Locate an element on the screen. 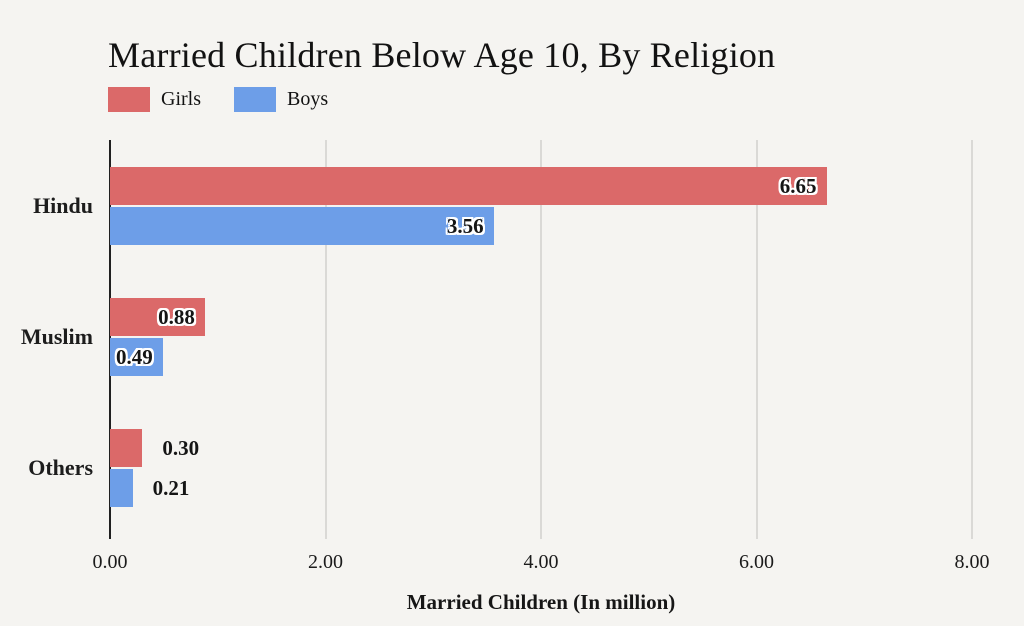  bar-others-girls is located at coordinates (126, 448).